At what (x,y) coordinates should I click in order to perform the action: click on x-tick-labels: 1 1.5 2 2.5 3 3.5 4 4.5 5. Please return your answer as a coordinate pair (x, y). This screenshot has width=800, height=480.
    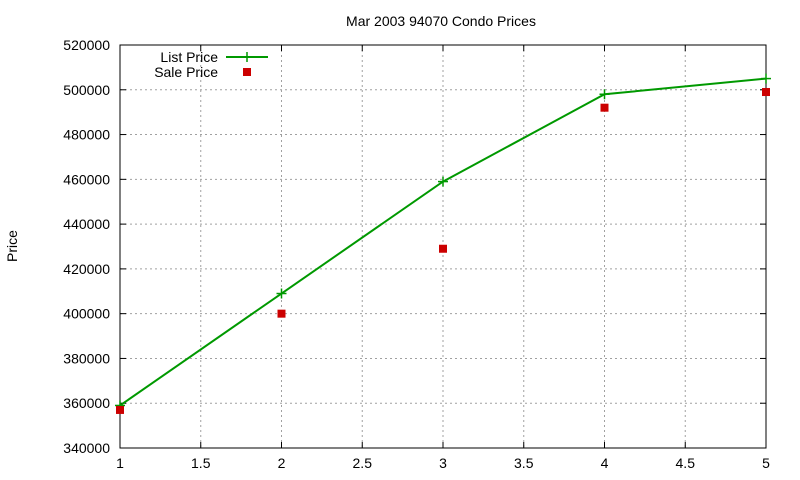
    Looking at the image, I should click on (443, 463).